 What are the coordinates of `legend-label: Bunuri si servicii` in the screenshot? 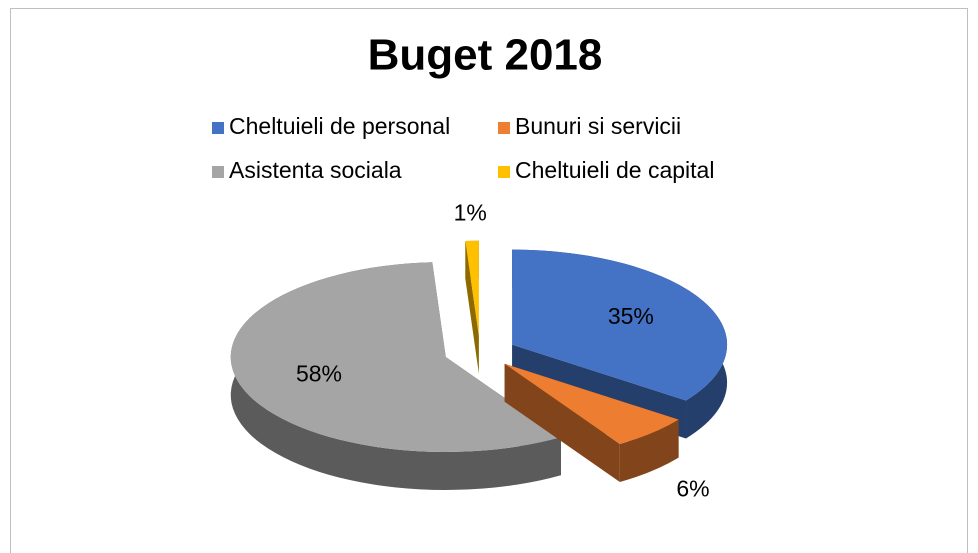 It's located at (598, 126).